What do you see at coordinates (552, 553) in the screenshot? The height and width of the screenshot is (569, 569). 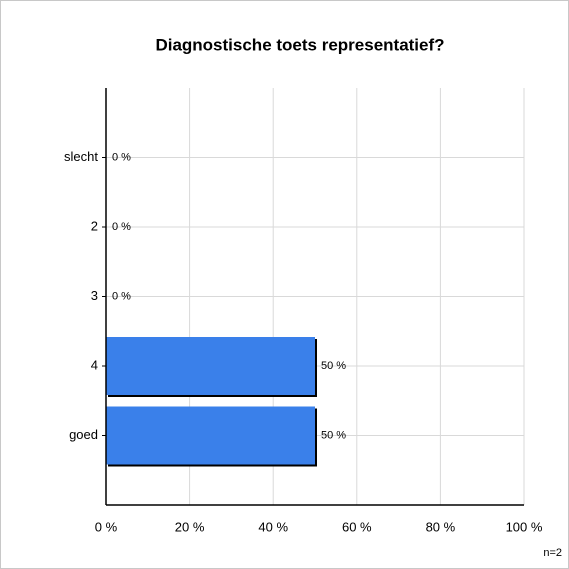 I see `annotation: n=2` at bounding box center [552, 553].